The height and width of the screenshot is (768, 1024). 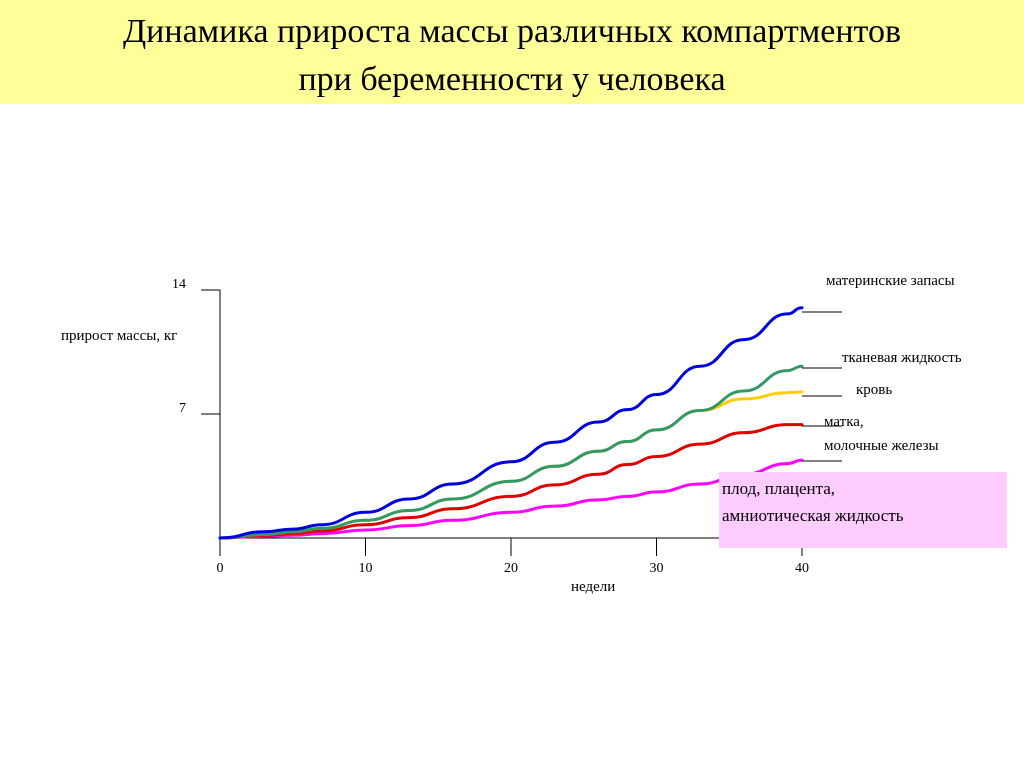 What do you see at coordinates (179, 284) in the screenshot?
I see `y-tick-label: 14` at bounding box center [179, 284].